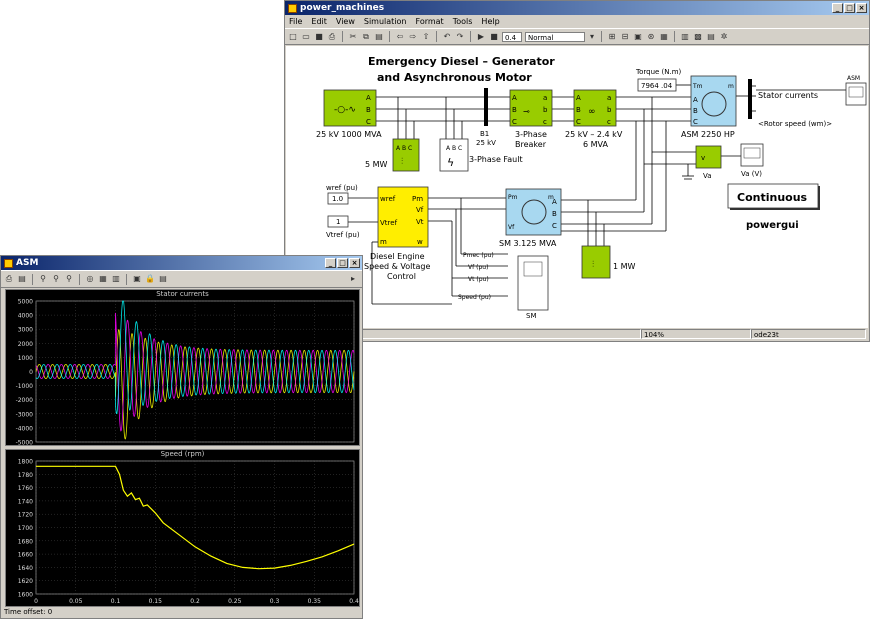 The height and width of the screenshot is (619, 870). What do you see at coordinates (403, 217) in the screenshot?
I see `diesel-control-block` at bounding box center [403, 217].